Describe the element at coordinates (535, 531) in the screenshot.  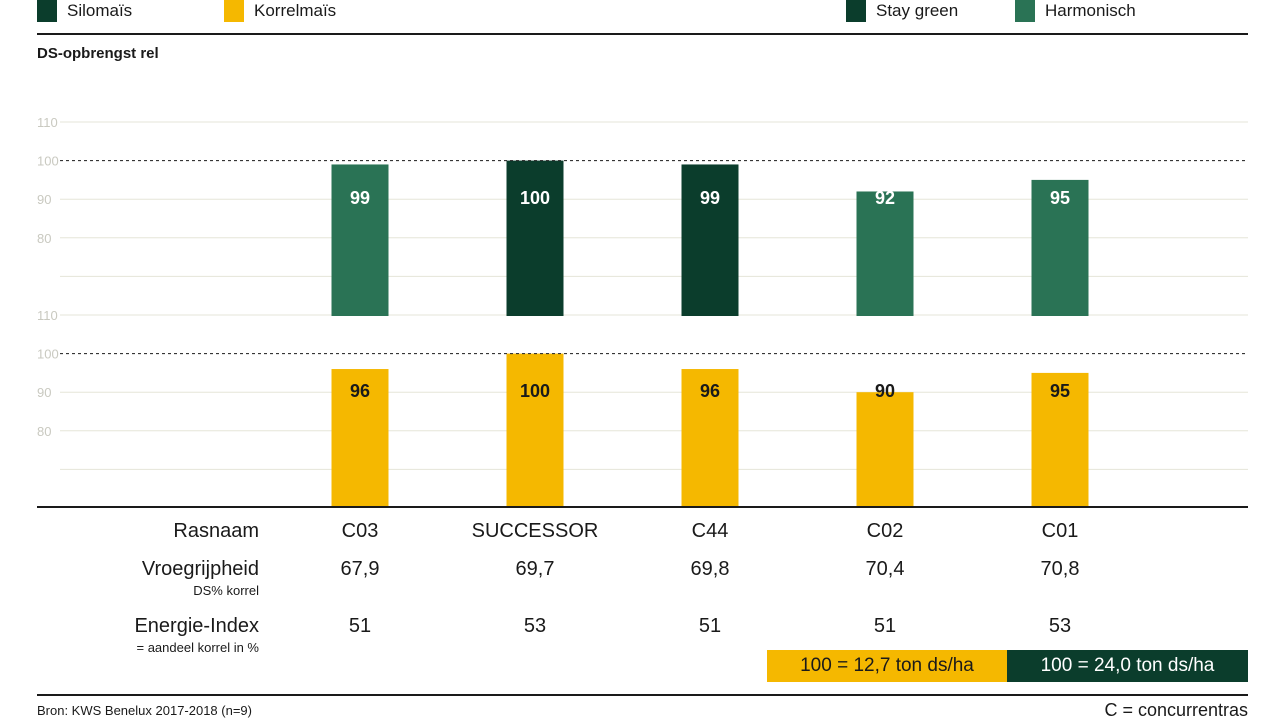
I see `rasnaam-cell: SUCCESSOR` at that location.